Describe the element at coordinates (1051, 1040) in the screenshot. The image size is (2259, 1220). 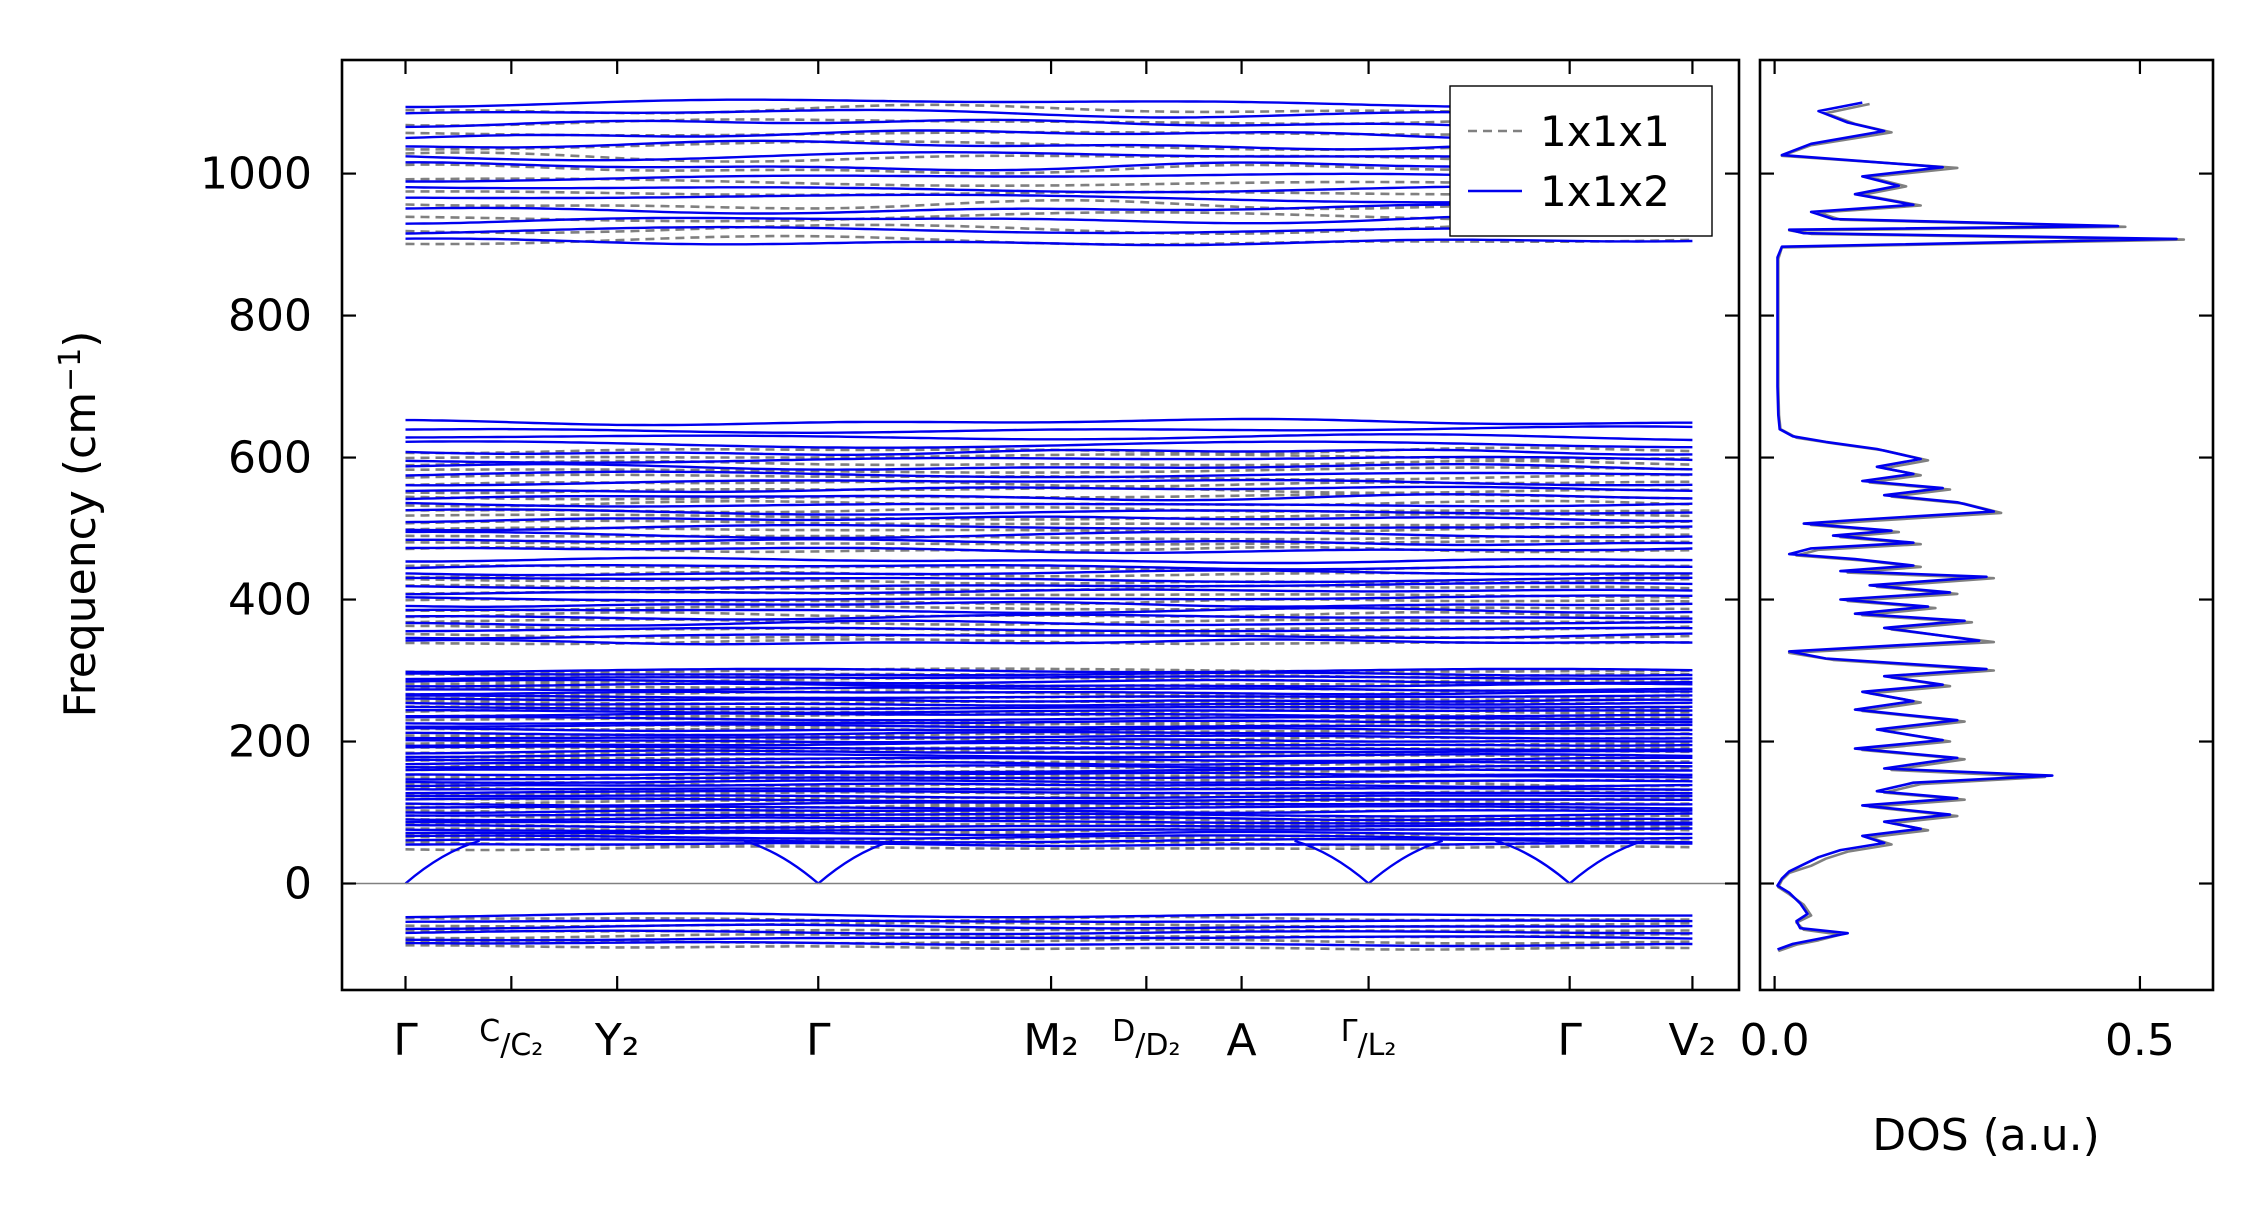
I see `k-point-label: M₂` at that location.